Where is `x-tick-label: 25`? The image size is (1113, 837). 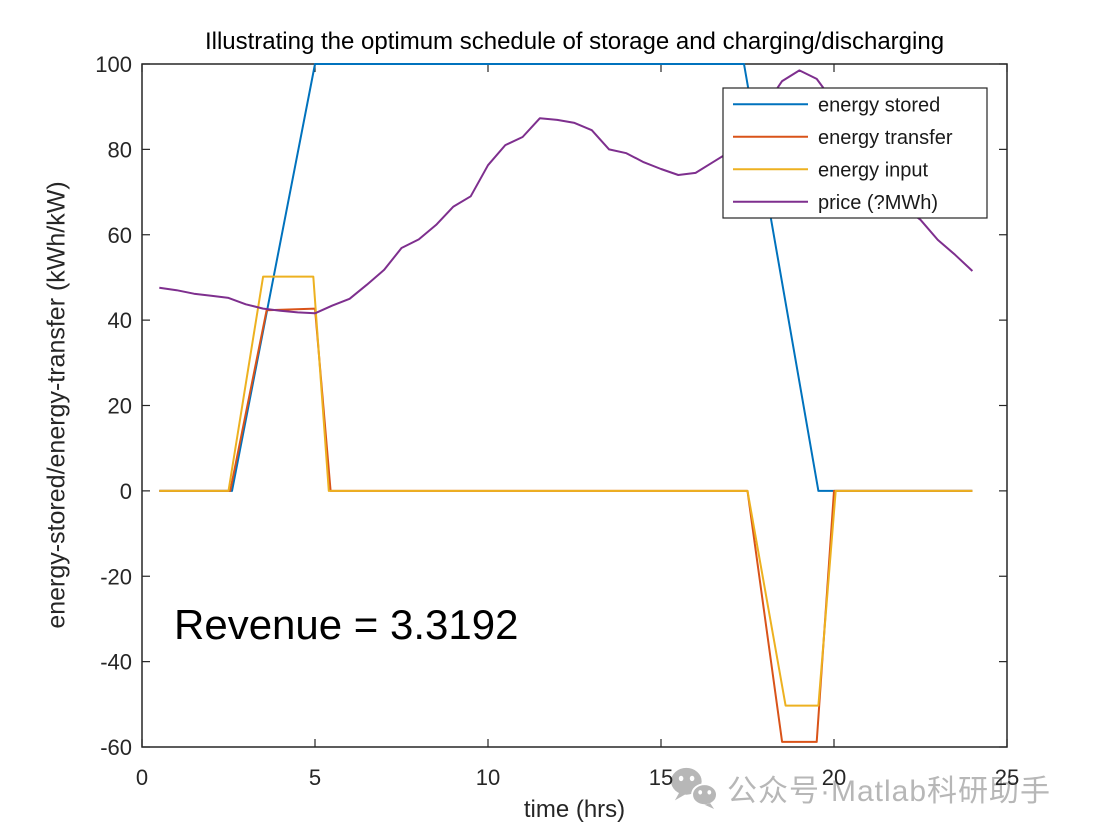 x-tick-label: 25 is located at coordinates (1007, 777).